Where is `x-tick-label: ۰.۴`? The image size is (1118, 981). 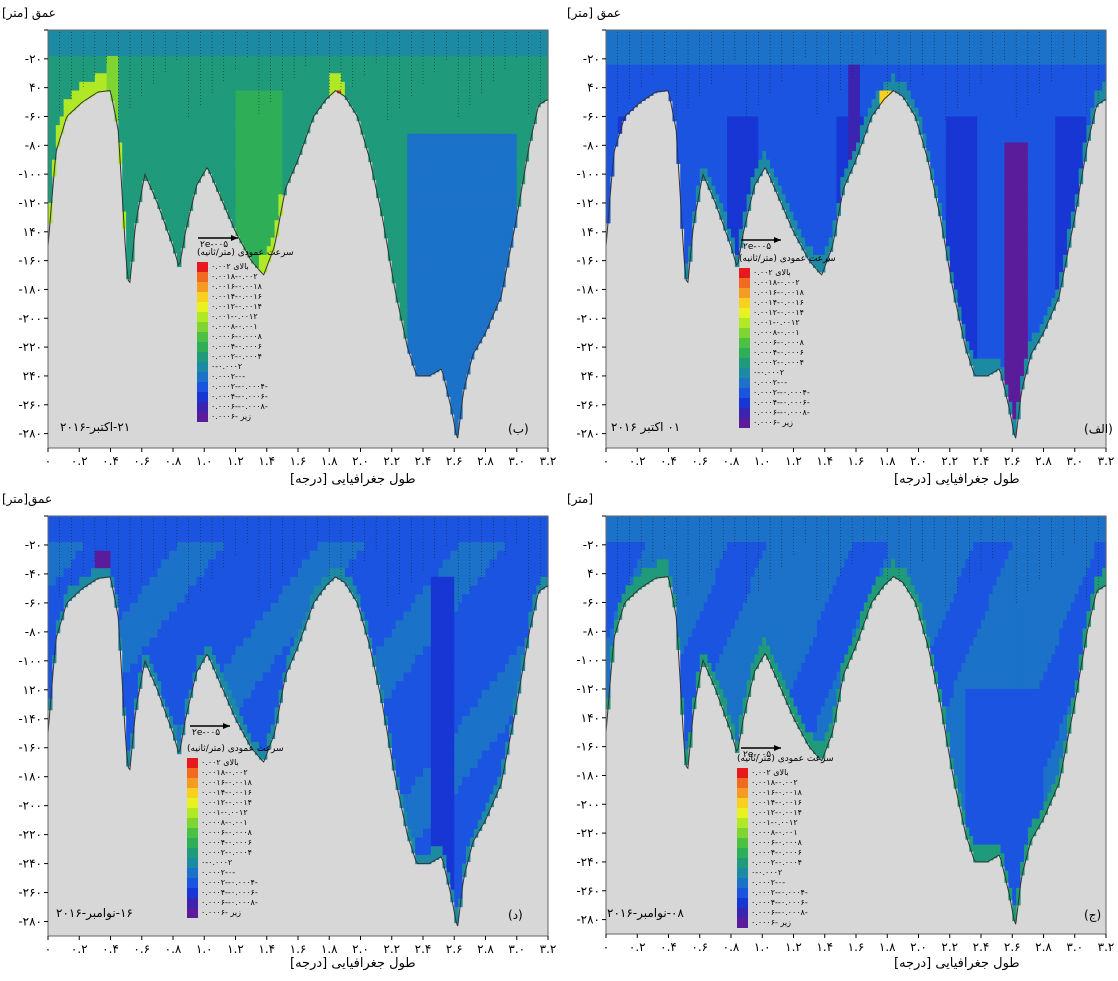
x-tick-label: ۰.۴ is located at coordinates (110, 461).